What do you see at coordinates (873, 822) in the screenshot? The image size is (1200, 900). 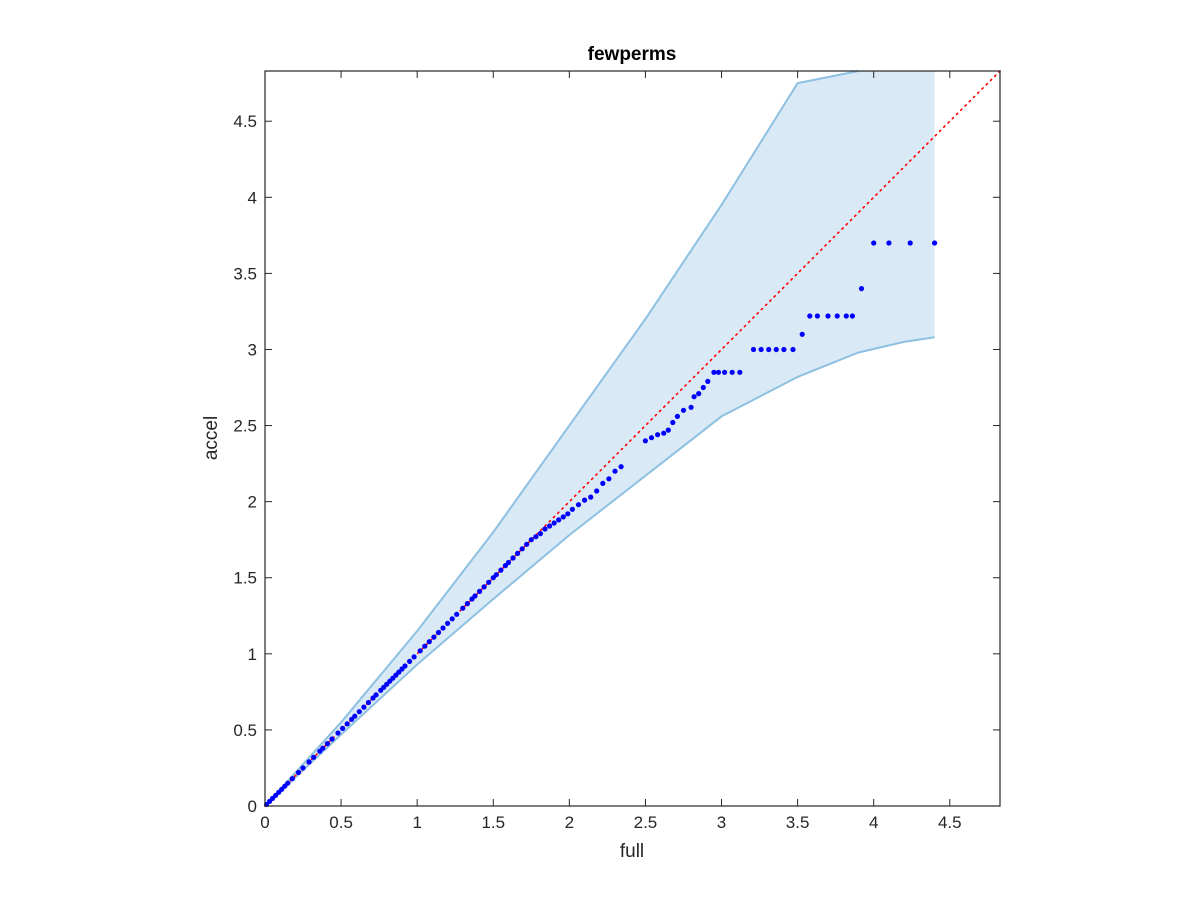 I see `x-tick-label: 4` at bounding box center [873, 822].